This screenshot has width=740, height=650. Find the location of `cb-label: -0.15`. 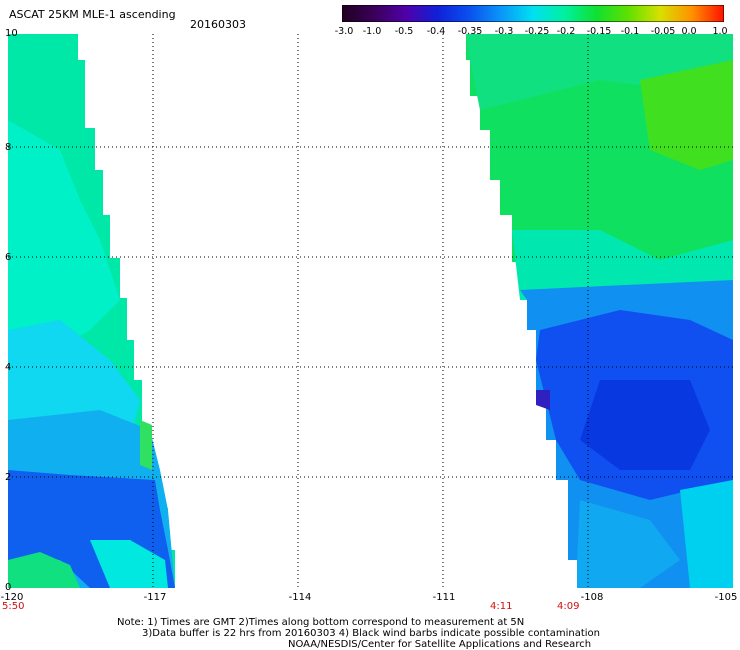

cb-label: -0.15 is located at coordinates (599, 31).